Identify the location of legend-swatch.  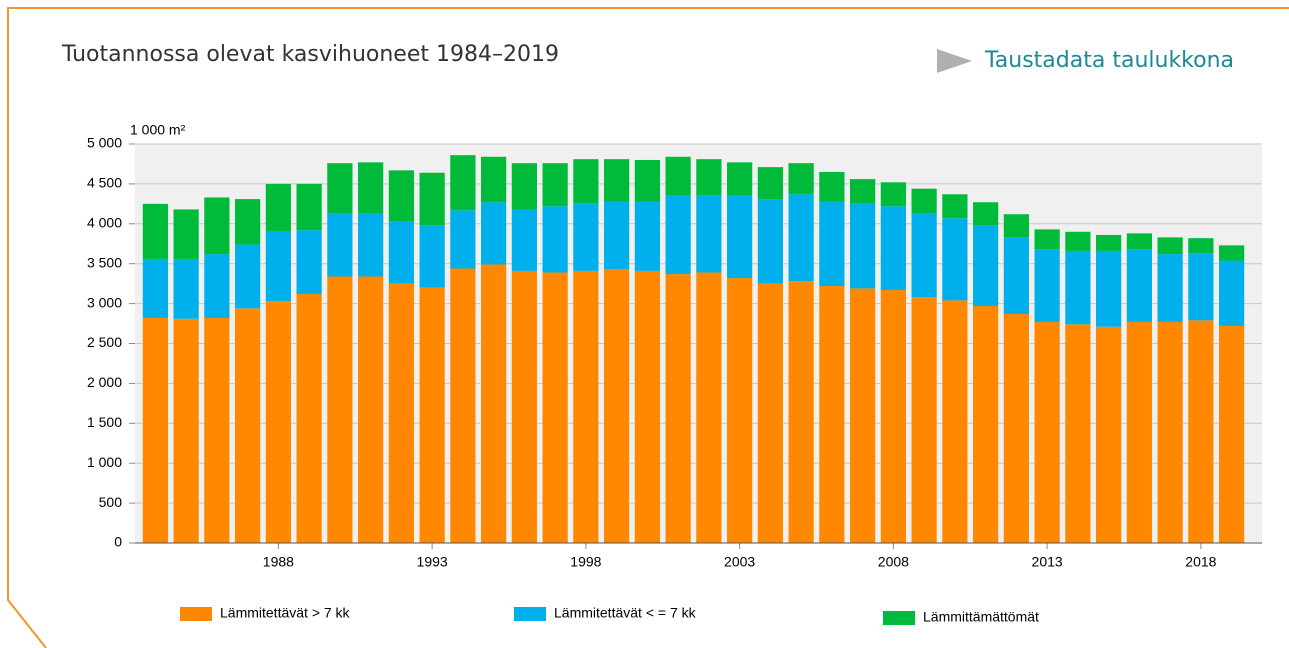
(196, 614).